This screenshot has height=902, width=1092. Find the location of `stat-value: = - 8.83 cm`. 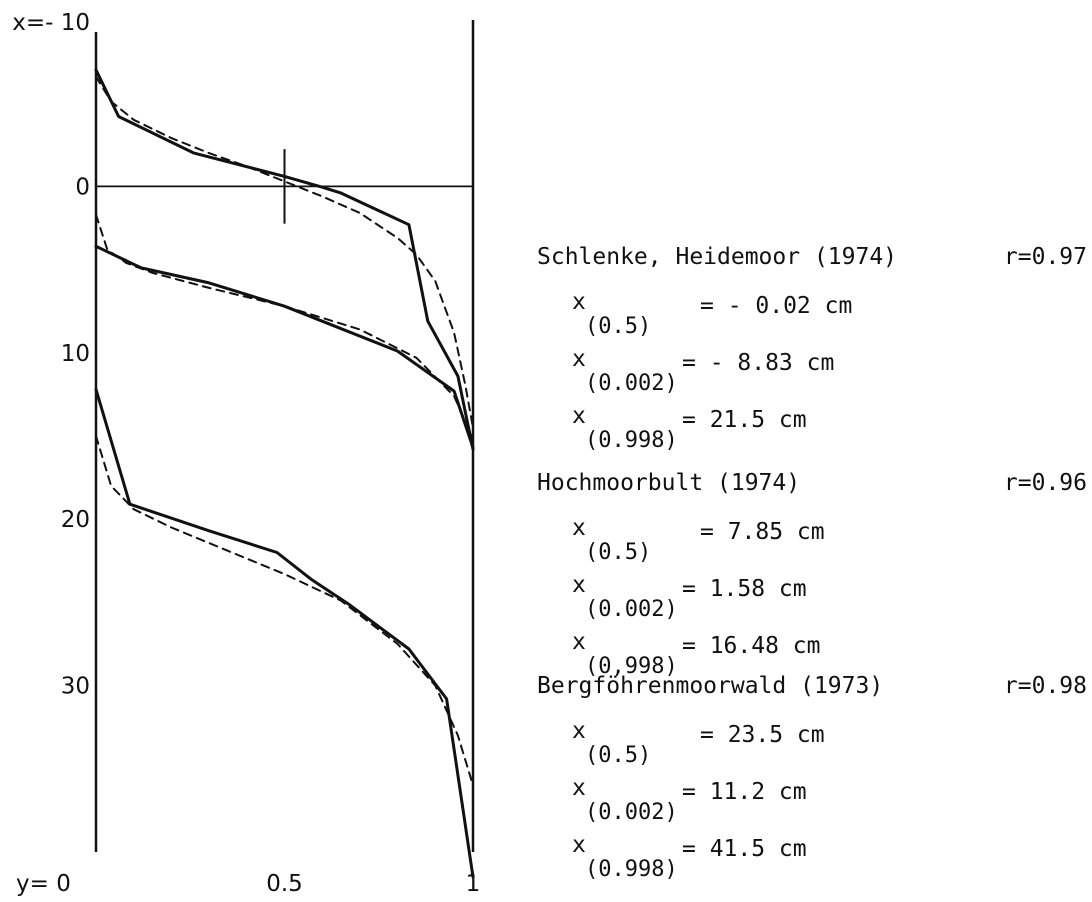

stat-value: = - 8.83 cm is located at coordinates (758, 363).